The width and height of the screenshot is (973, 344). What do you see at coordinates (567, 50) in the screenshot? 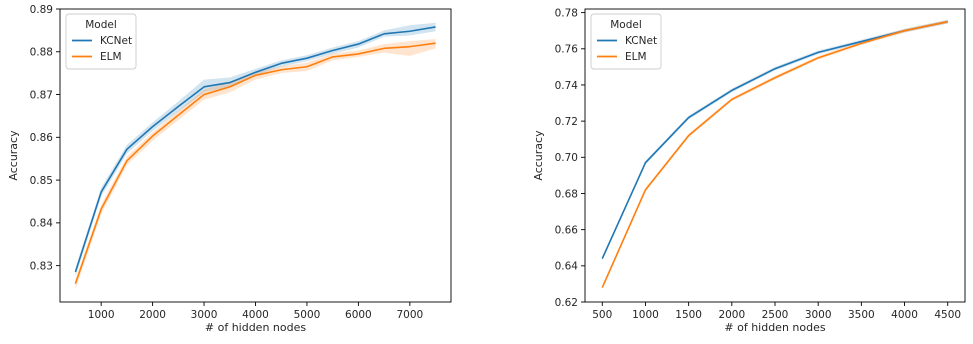
I see `y-tick-label: 0.76` at bounding box center [567, 50].